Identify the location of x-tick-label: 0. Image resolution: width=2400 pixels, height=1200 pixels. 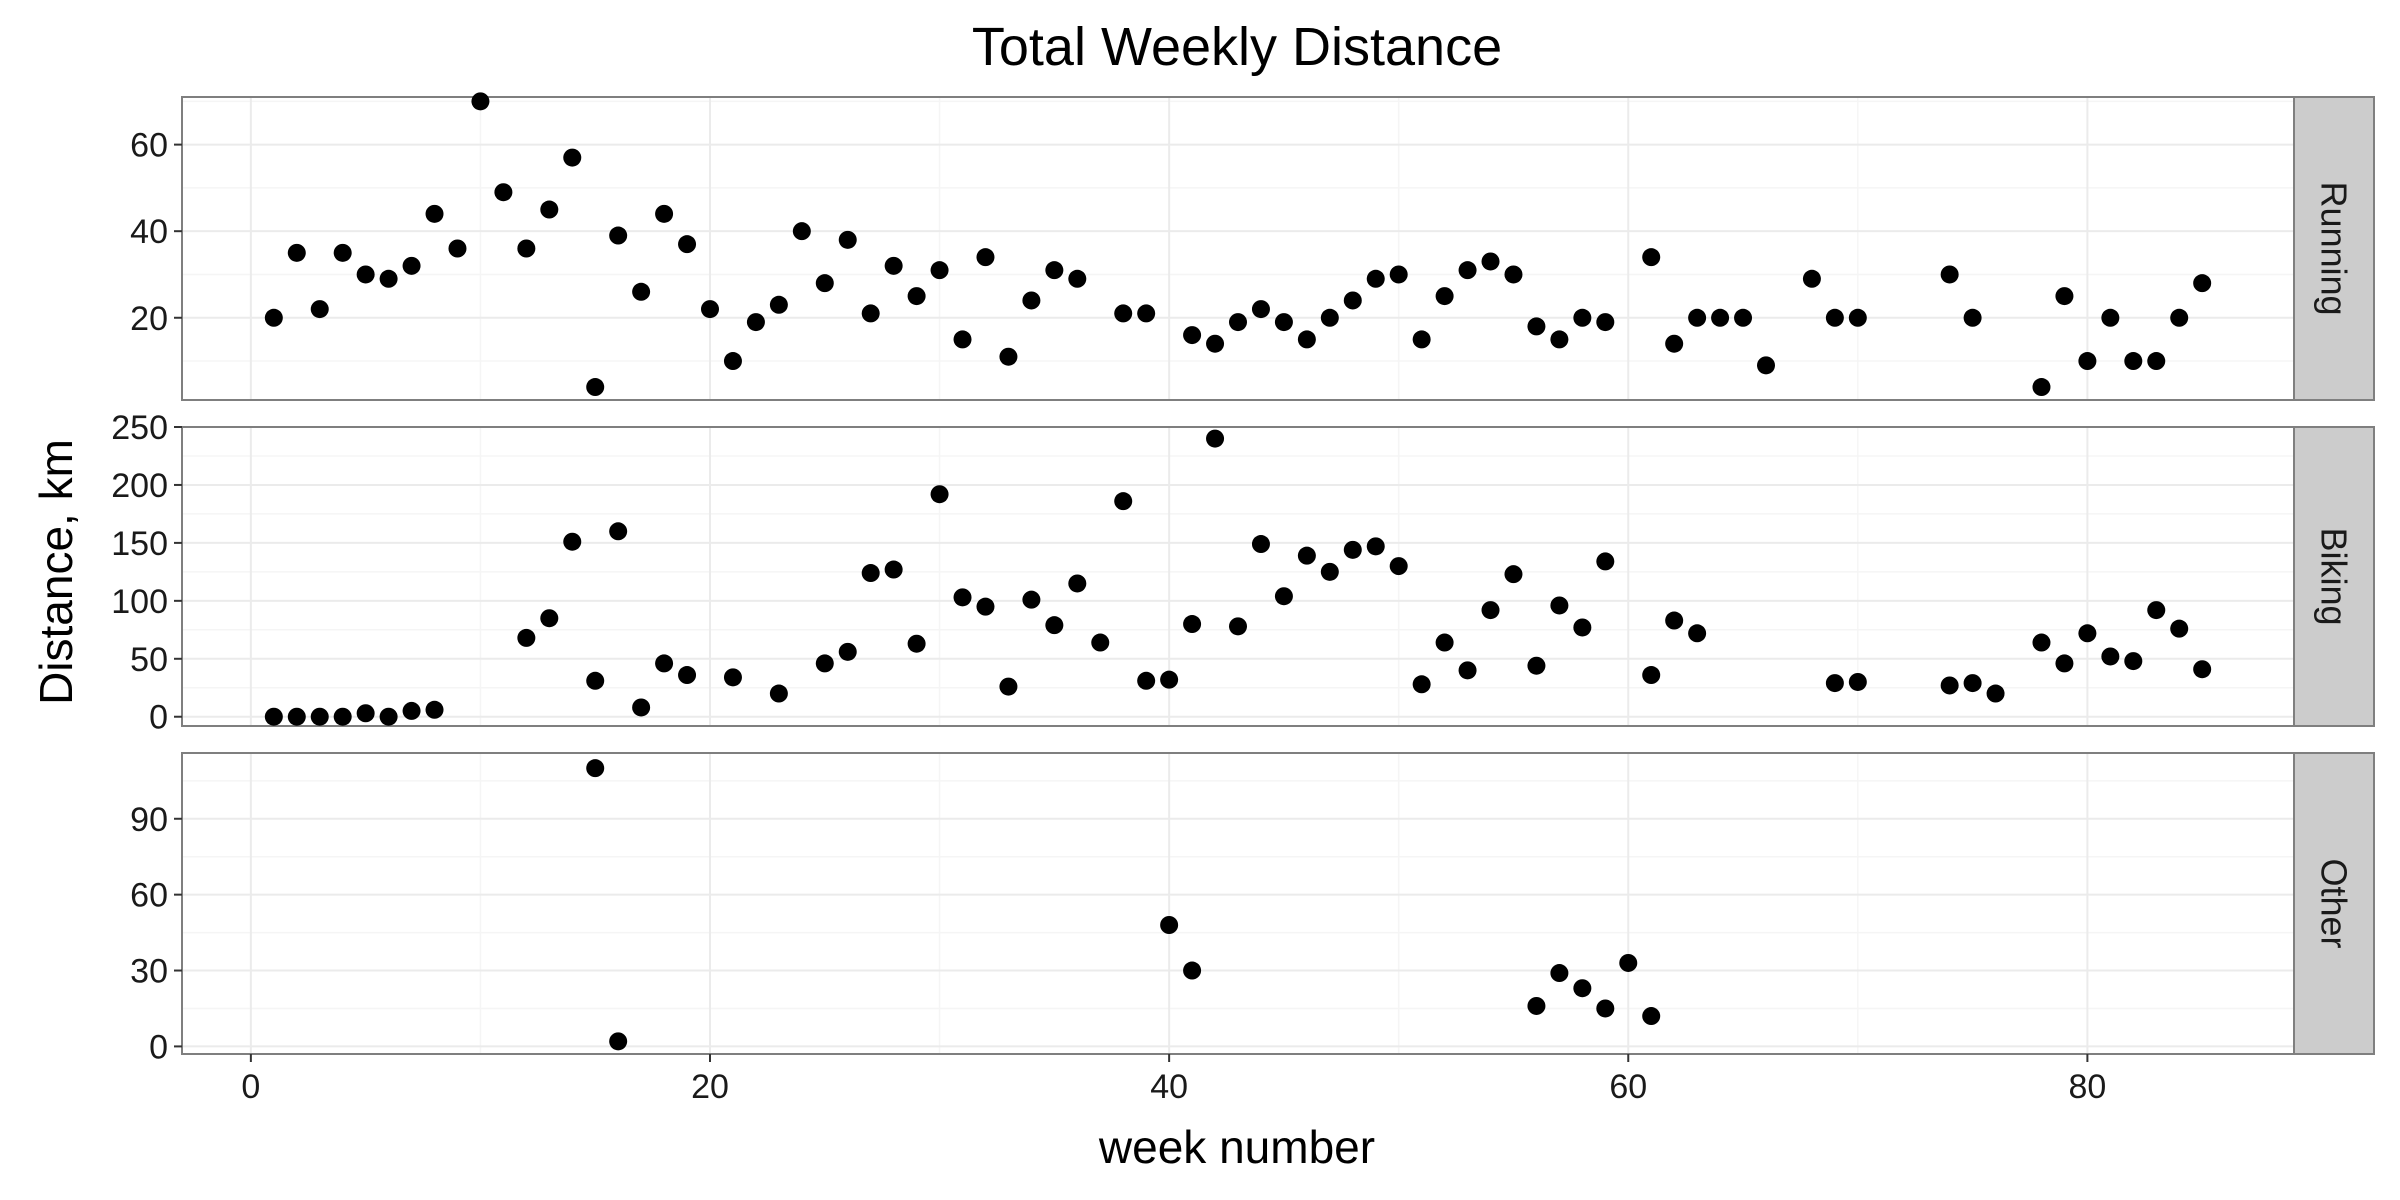
(250, 1087).